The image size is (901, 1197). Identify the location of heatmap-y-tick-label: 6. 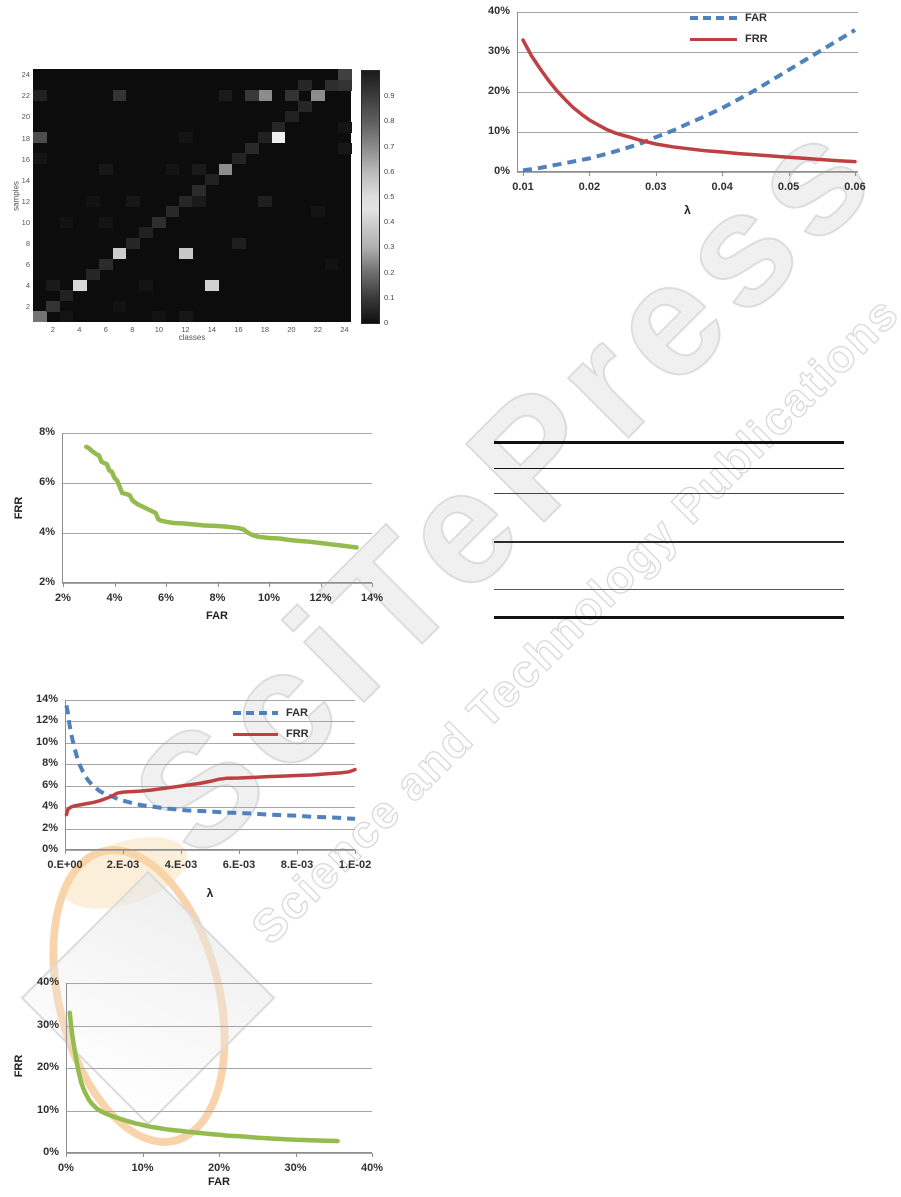
(27, 265).